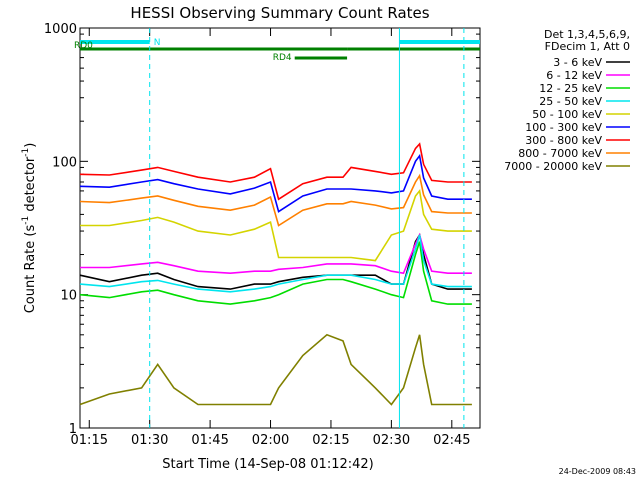 The height and width of the screenshot is (480, 640). What do you see at coordinates (26, 152) in the screenshot?
I see `y-axis-label-sup2: -1` at bounding box center [26, 152].